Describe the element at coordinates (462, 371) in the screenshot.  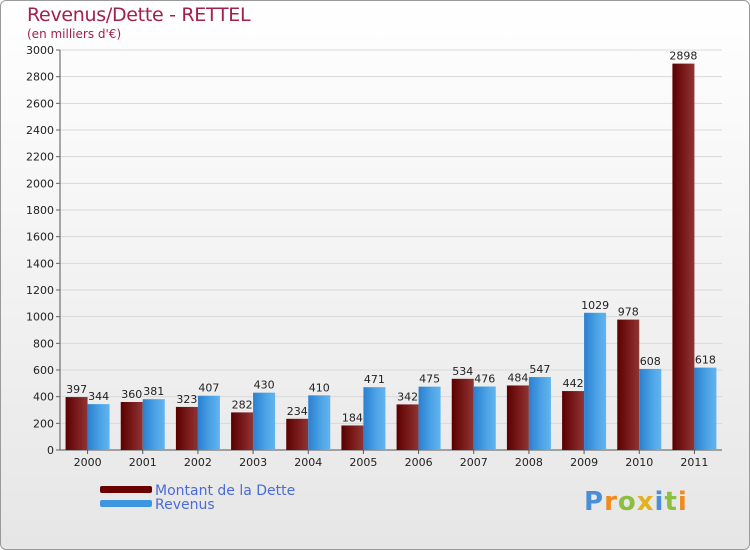
I see `data-label-dette: 534` at that location.